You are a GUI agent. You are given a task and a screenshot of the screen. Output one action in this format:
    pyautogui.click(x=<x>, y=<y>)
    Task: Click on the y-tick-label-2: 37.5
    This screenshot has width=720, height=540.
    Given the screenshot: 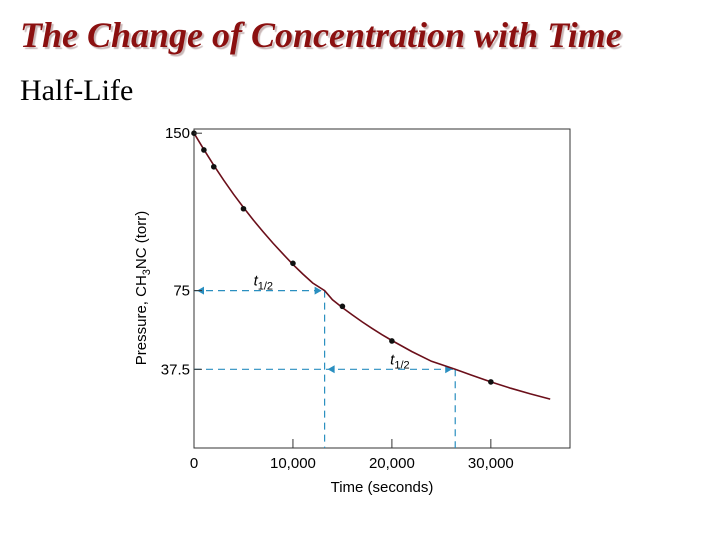 What is the action you would take?
    pyautogui.click(x=175, y=369)
    